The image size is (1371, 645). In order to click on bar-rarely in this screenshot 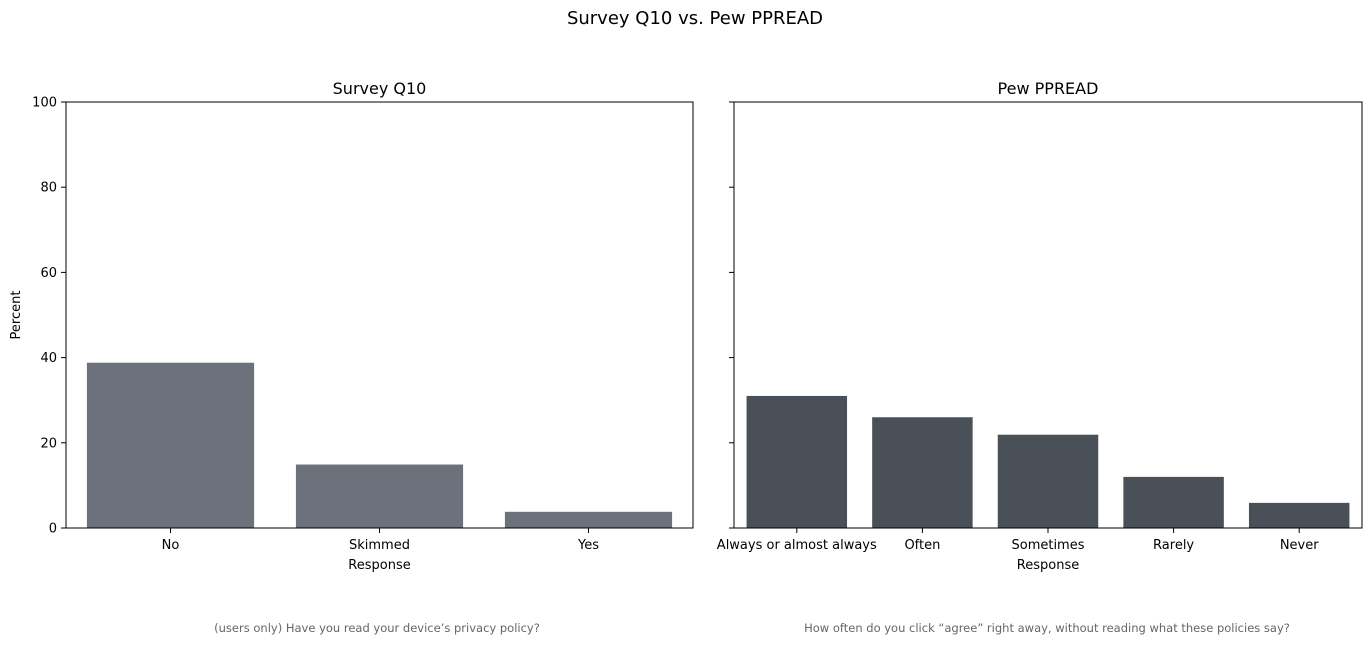, I will do `click(1173, 502)`.